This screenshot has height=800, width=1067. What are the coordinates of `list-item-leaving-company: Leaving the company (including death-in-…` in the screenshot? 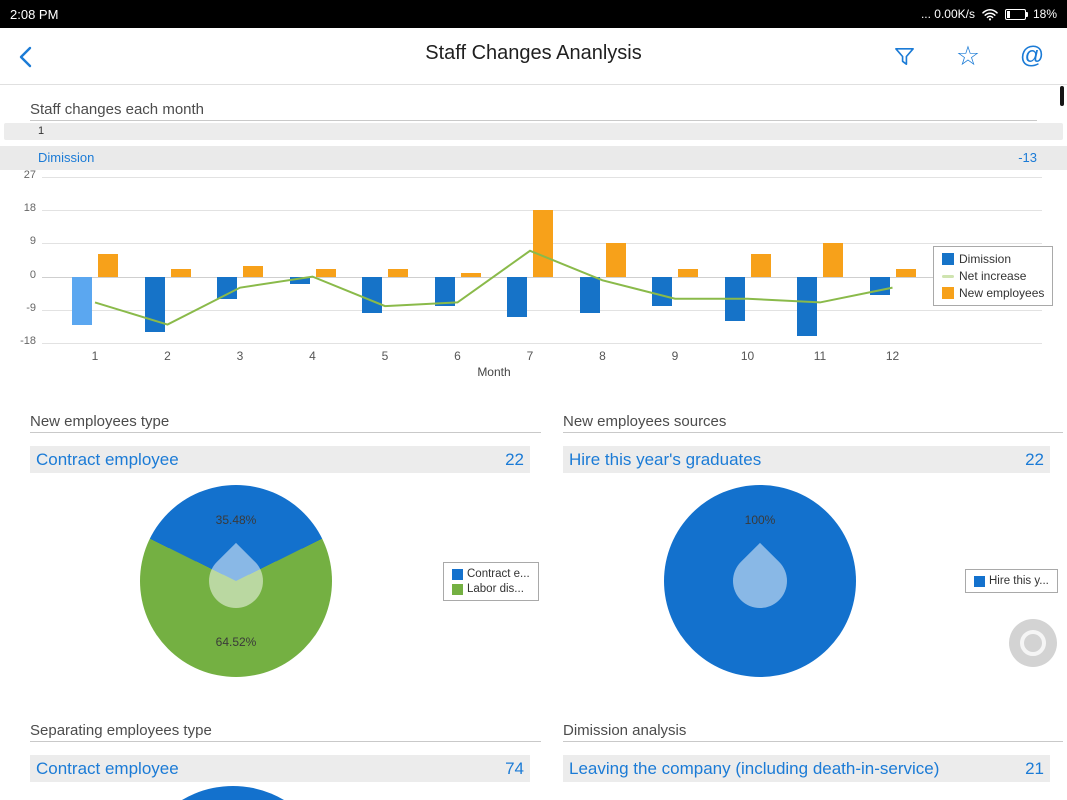 It's located at (806, 768).